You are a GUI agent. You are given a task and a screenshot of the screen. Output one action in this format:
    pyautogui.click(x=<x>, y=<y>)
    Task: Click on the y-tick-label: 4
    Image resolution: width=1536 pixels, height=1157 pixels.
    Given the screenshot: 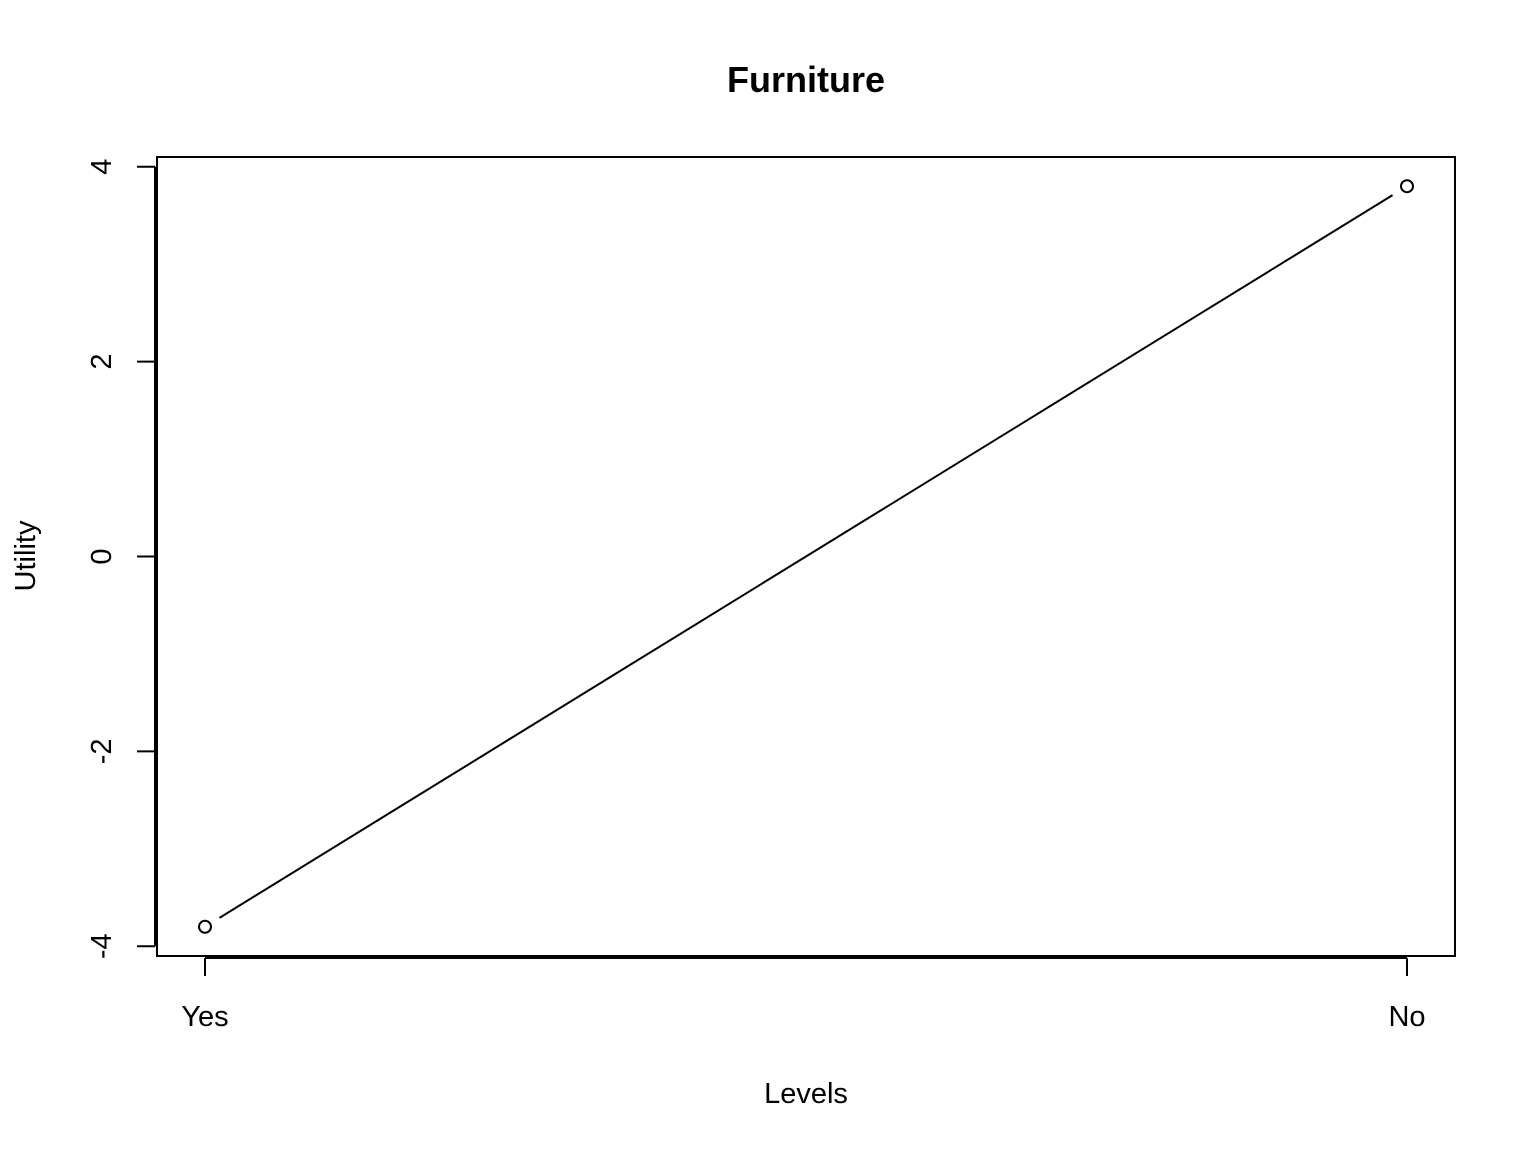 What is the action you would take?
    pyautogui.click(x=102, y=167)
    